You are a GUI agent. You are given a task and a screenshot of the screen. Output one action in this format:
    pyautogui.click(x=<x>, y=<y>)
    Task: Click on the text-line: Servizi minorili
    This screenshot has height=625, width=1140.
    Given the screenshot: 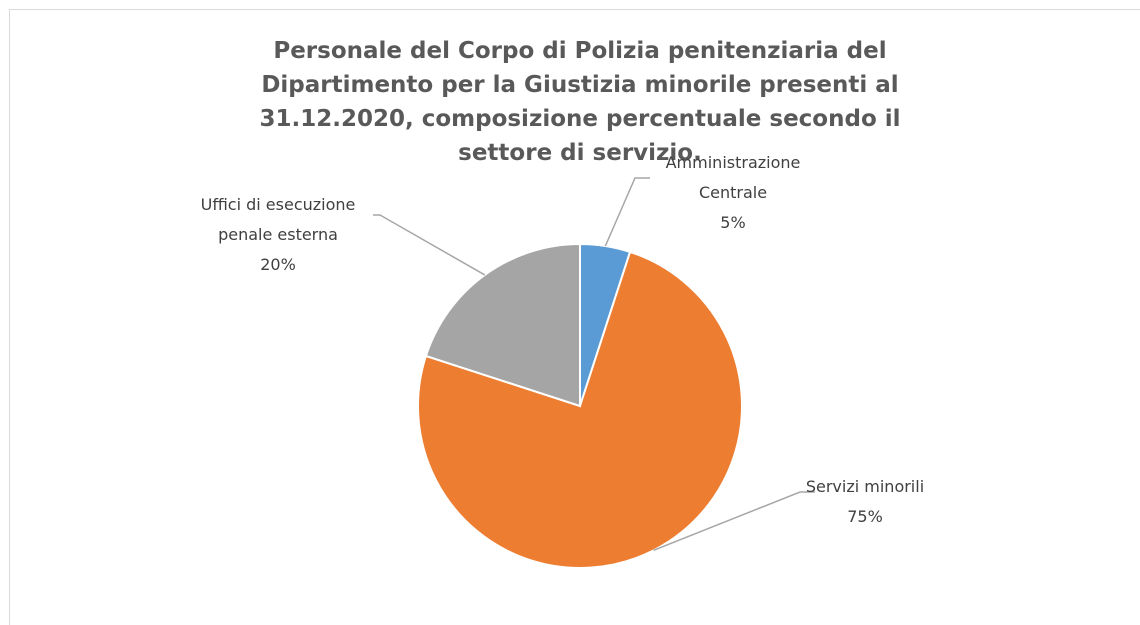 What is the action you would take?
    pyautogui.click(x=865, y=486)
    